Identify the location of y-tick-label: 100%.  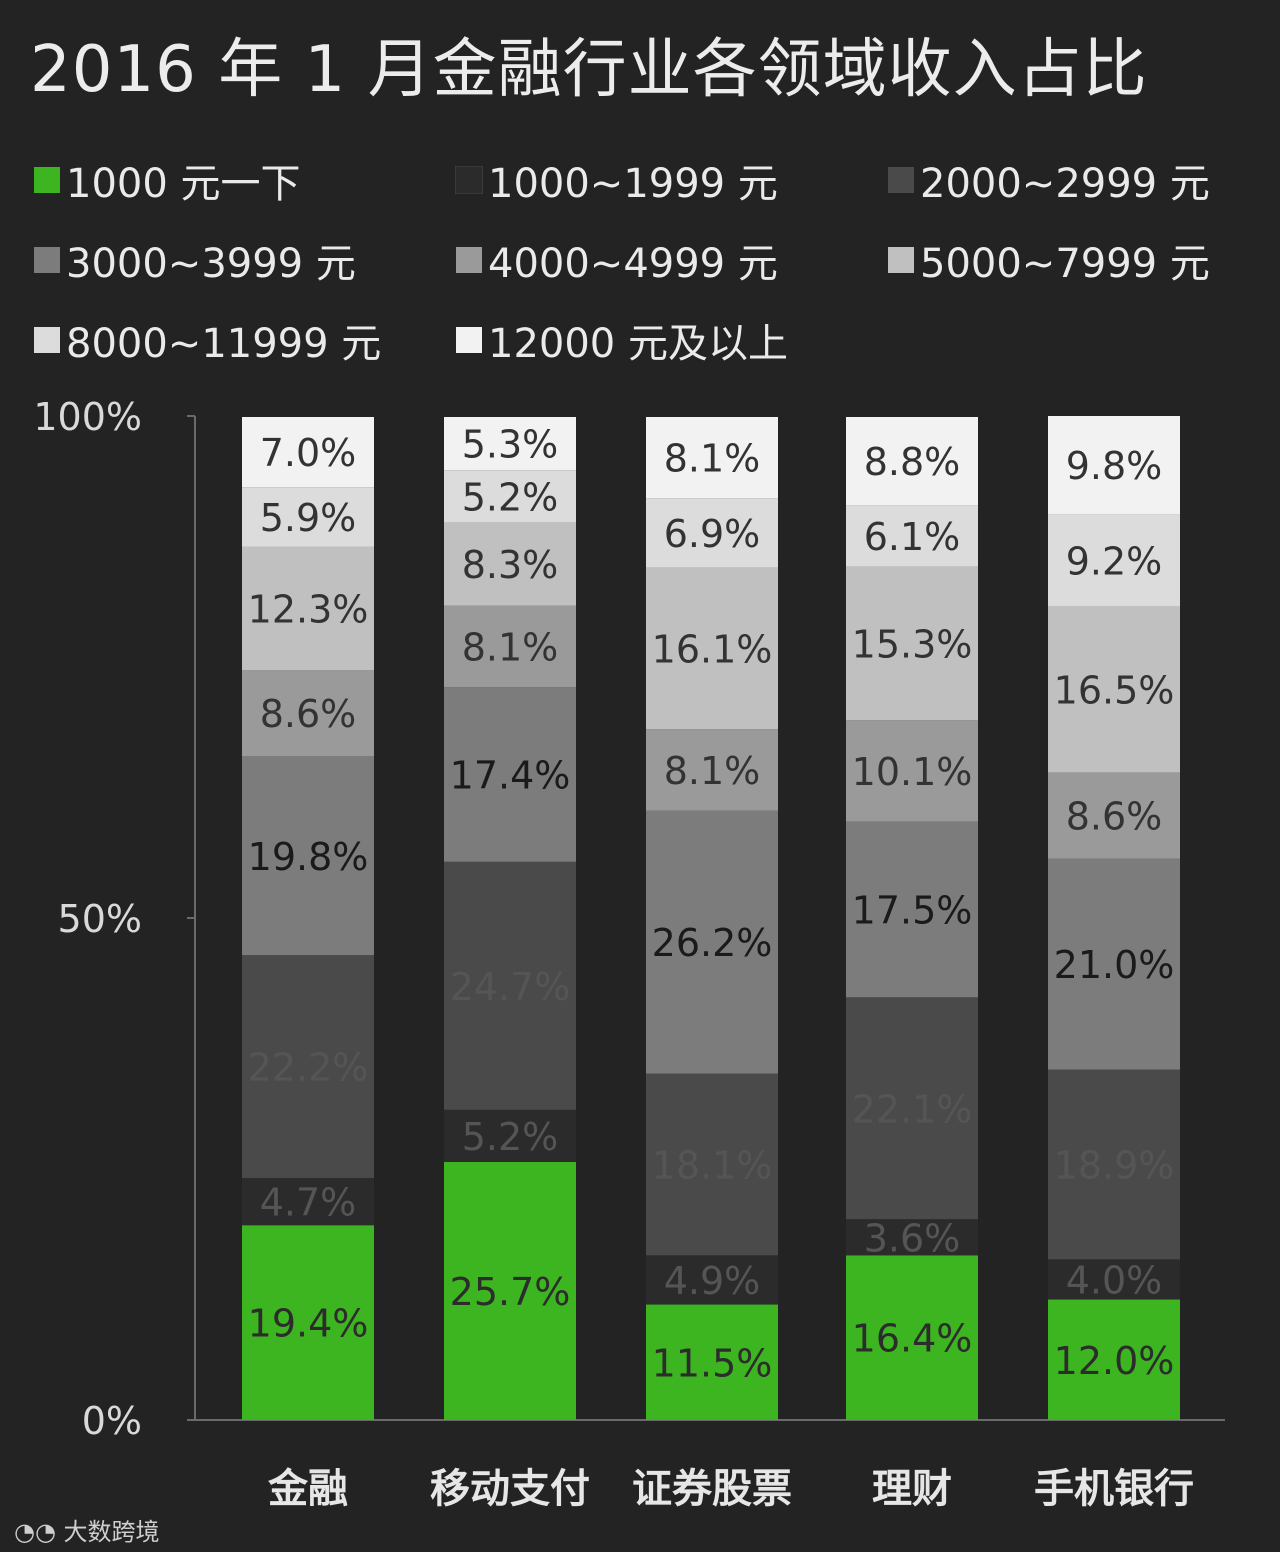
(87, 417).